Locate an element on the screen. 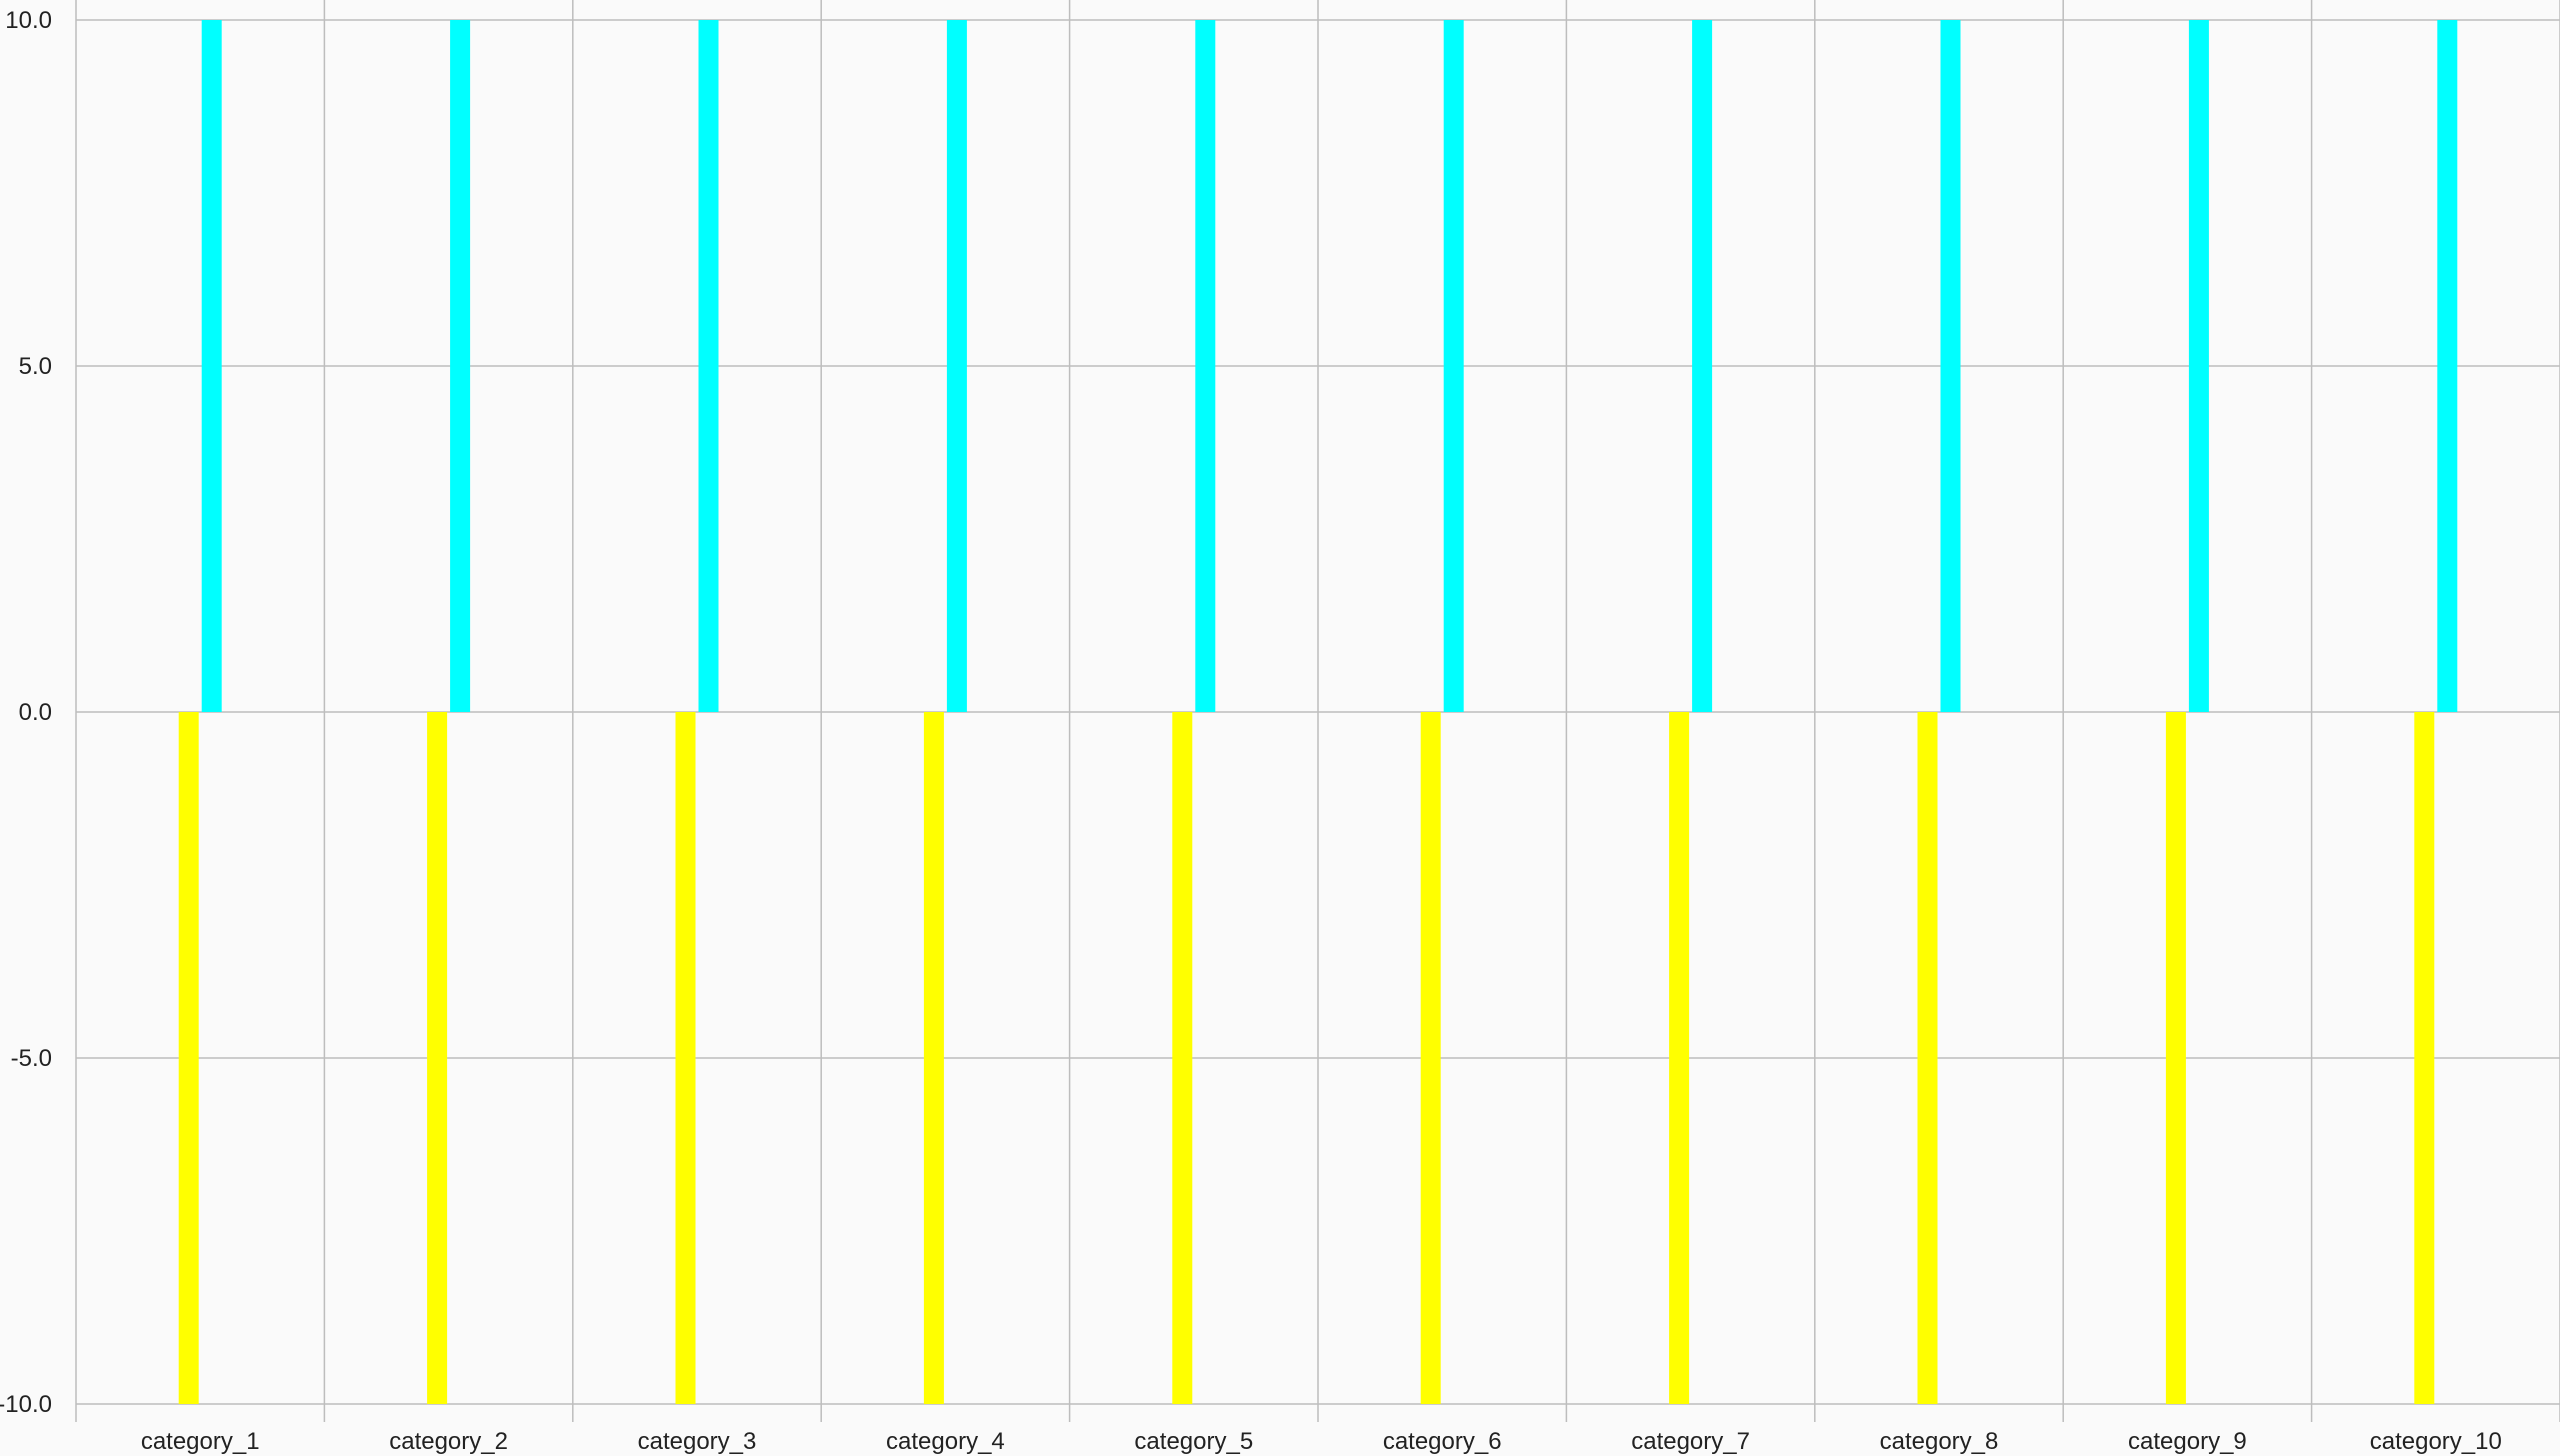  y-axis-tick-labels: 10.0 5.0 0.0 -5.0 -10.0 is located at coordinates (26, 712).